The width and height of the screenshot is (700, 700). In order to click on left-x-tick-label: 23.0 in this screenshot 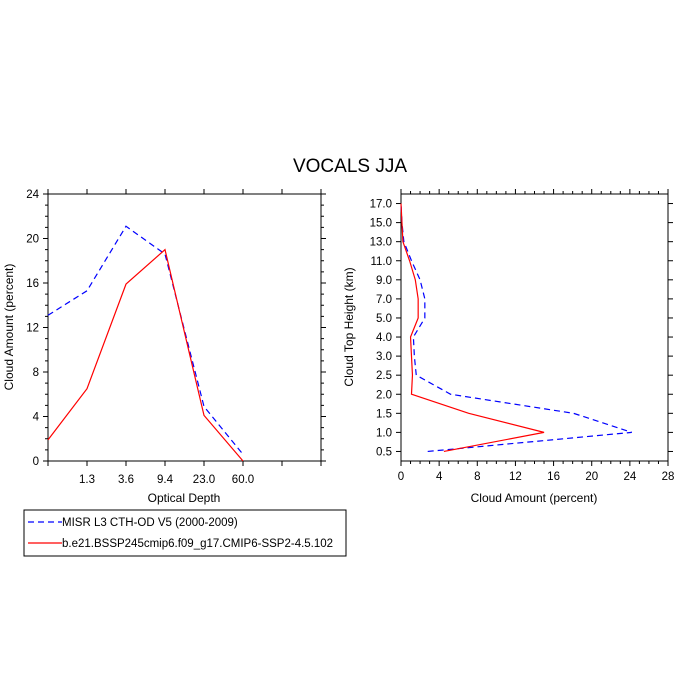, I will do `click(204, 480)`.